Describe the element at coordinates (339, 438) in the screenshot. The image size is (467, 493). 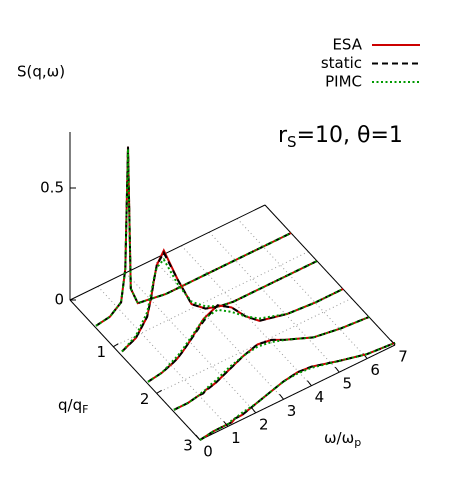
I see `x-label-main: ω/ω` at that location.